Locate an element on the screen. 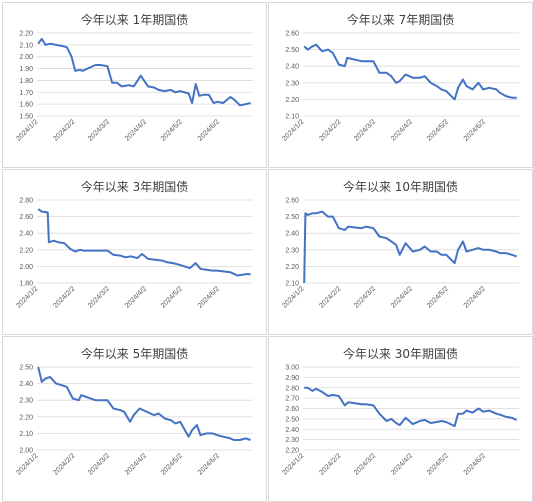  y-tick-label: 3.00 is located at coordinates (292, 368).